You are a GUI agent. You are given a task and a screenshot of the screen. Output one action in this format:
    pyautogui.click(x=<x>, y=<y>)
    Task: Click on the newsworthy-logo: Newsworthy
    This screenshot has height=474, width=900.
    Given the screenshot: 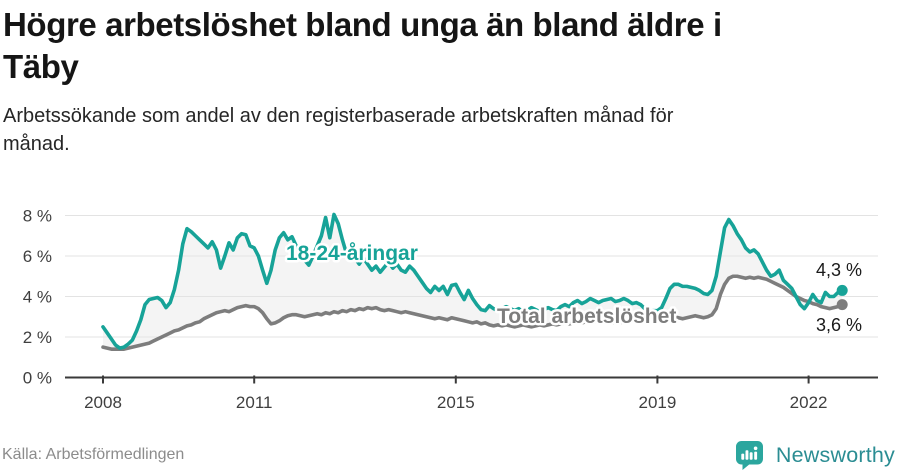 What is the action you would take?
    pyautogui.click(x=814, y=455)
    